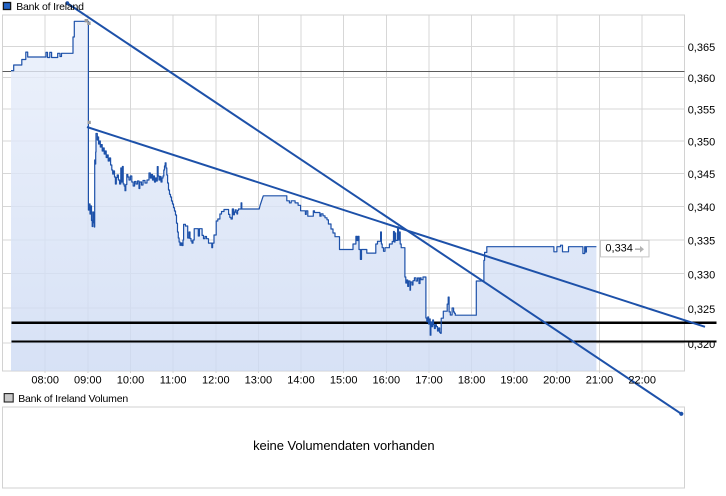  I want to click on svg-text: 20:00, so click(557, 380).